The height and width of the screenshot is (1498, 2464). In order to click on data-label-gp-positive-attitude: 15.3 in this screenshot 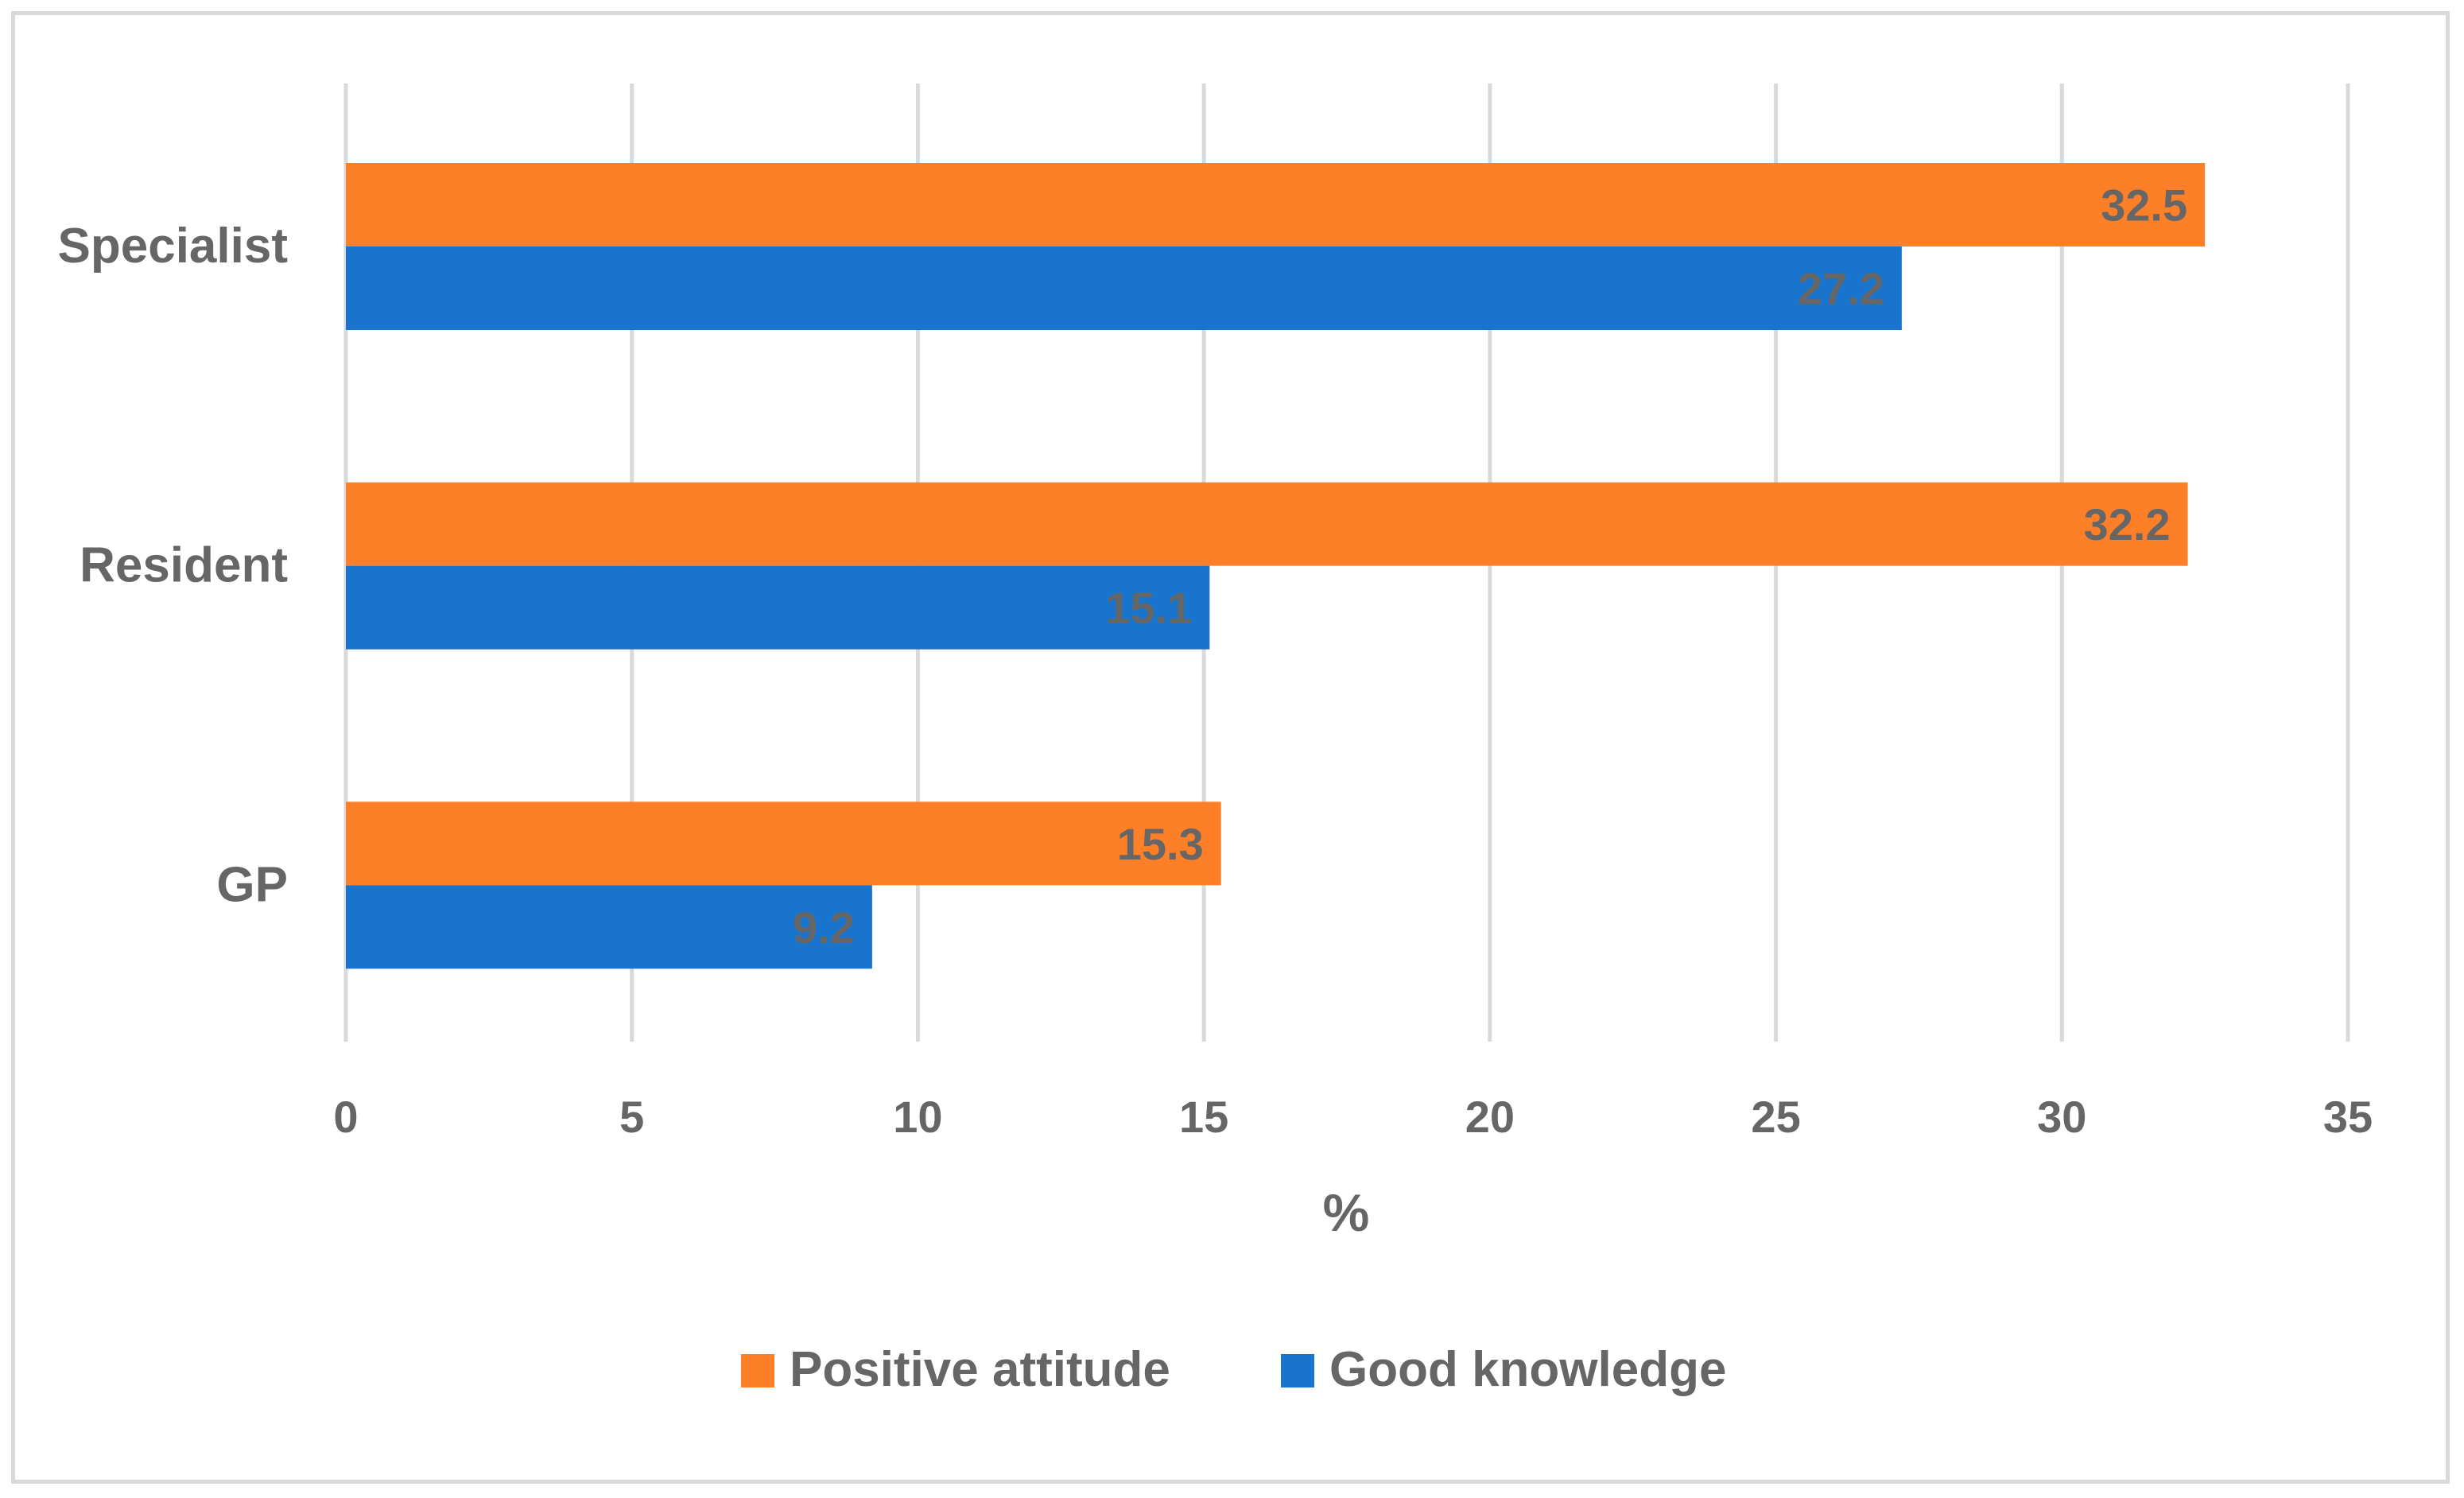, I will do `click(1160, 844)`.